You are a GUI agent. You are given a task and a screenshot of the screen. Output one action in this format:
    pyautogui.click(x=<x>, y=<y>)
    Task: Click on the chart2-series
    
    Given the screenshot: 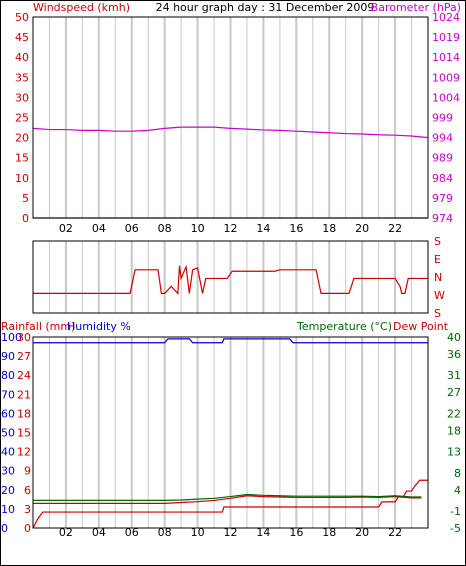 What is the action you would take?
    pyautogui.click(x=230, y=279)
    